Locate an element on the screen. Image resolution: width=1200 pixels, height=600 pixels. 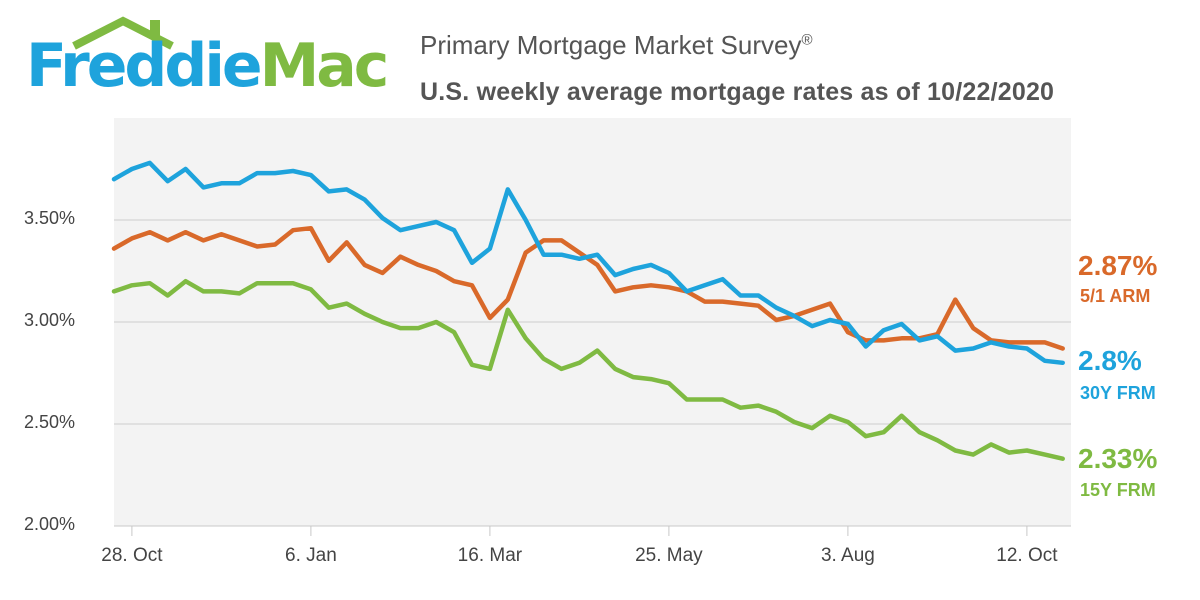
registered-mark: ® is located at coordinates (807, 40).